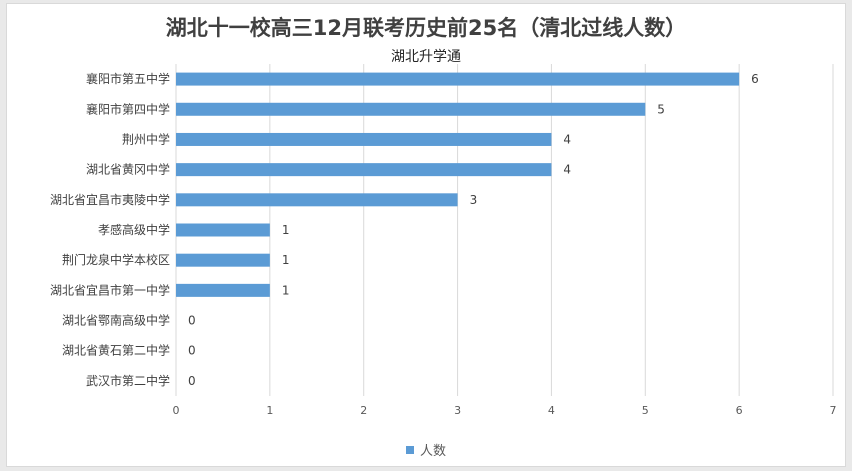  I want to click on x-tick-label: 7, so click(833, 410).